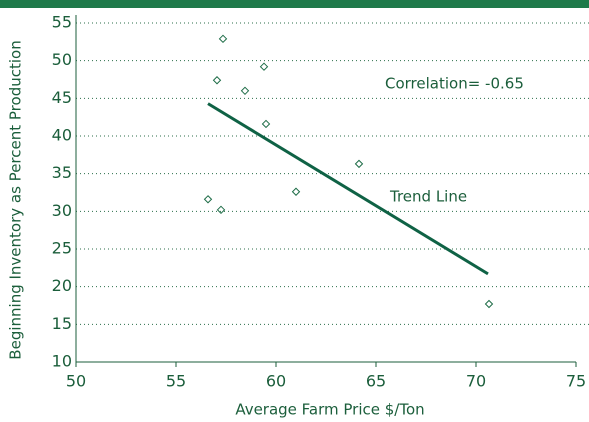  I want to click on y-tick-label: 25, so click(62, 248).